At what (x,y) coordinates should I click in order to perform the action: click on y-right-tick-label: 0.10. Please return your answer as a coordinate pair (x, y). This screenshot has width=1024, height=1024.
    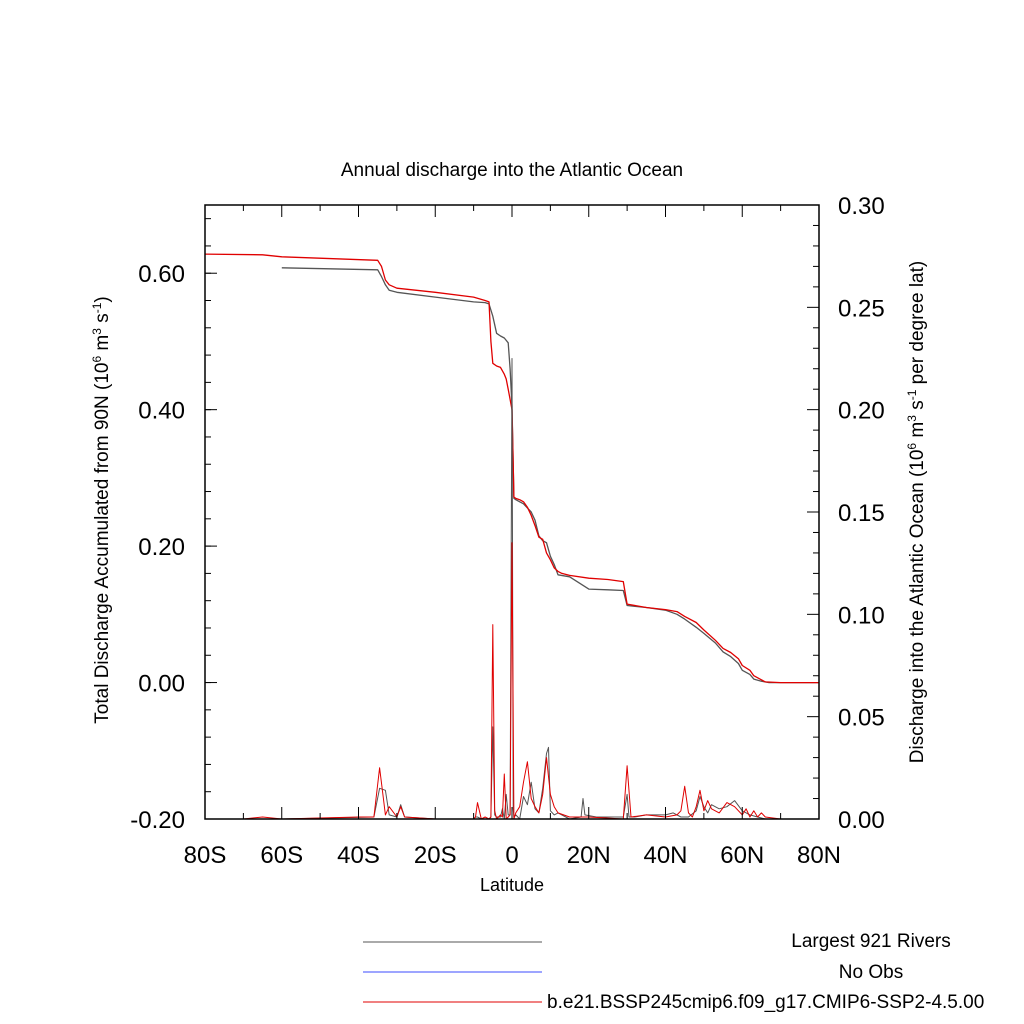
    Looking at the image, I should click on (861, 615).